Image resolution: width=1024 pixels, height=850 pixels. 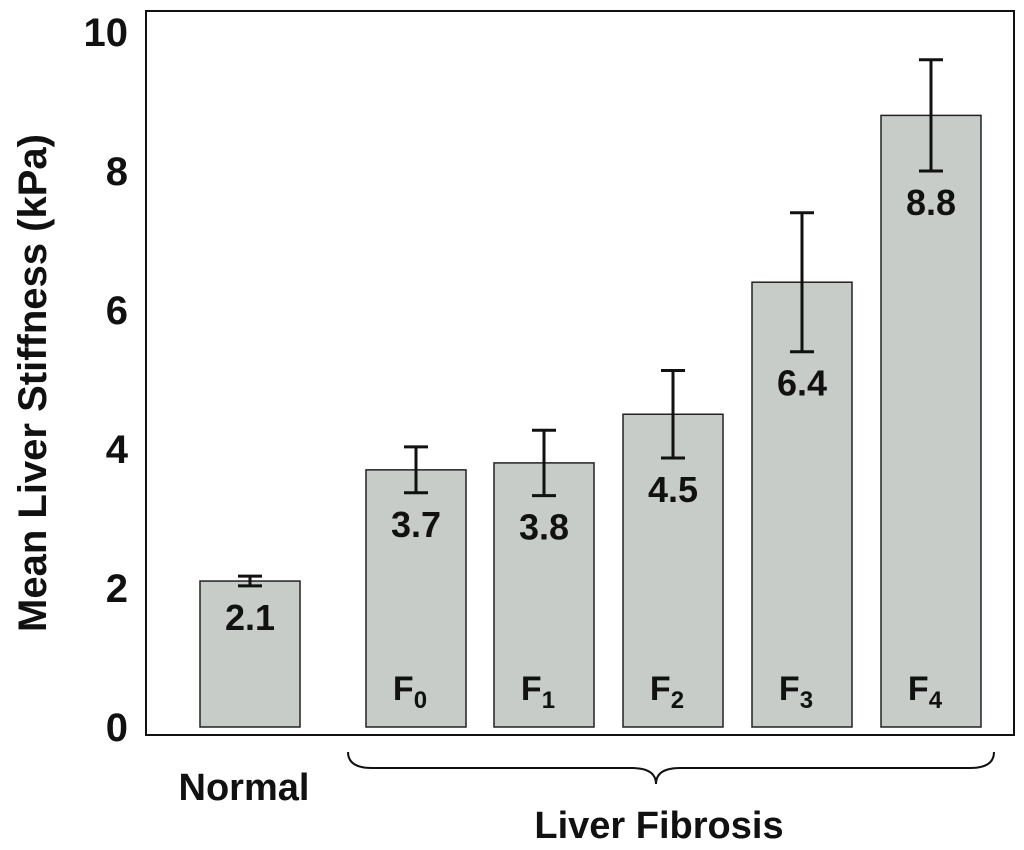 I want to click on value-label: 6.4, so click(x=802, y=383).